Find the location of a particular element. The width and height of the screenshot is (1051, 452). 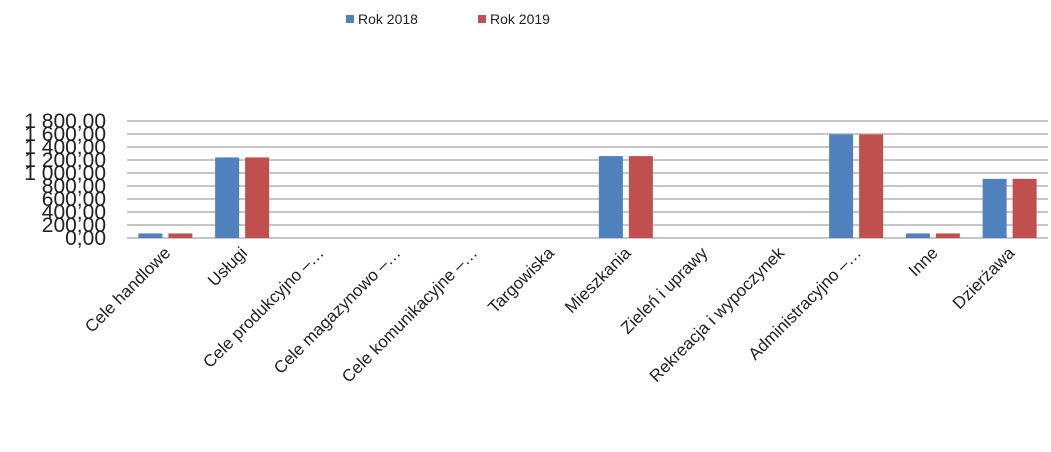

y-tick-label: 1 800,00 is located at coordinates (65, 121).